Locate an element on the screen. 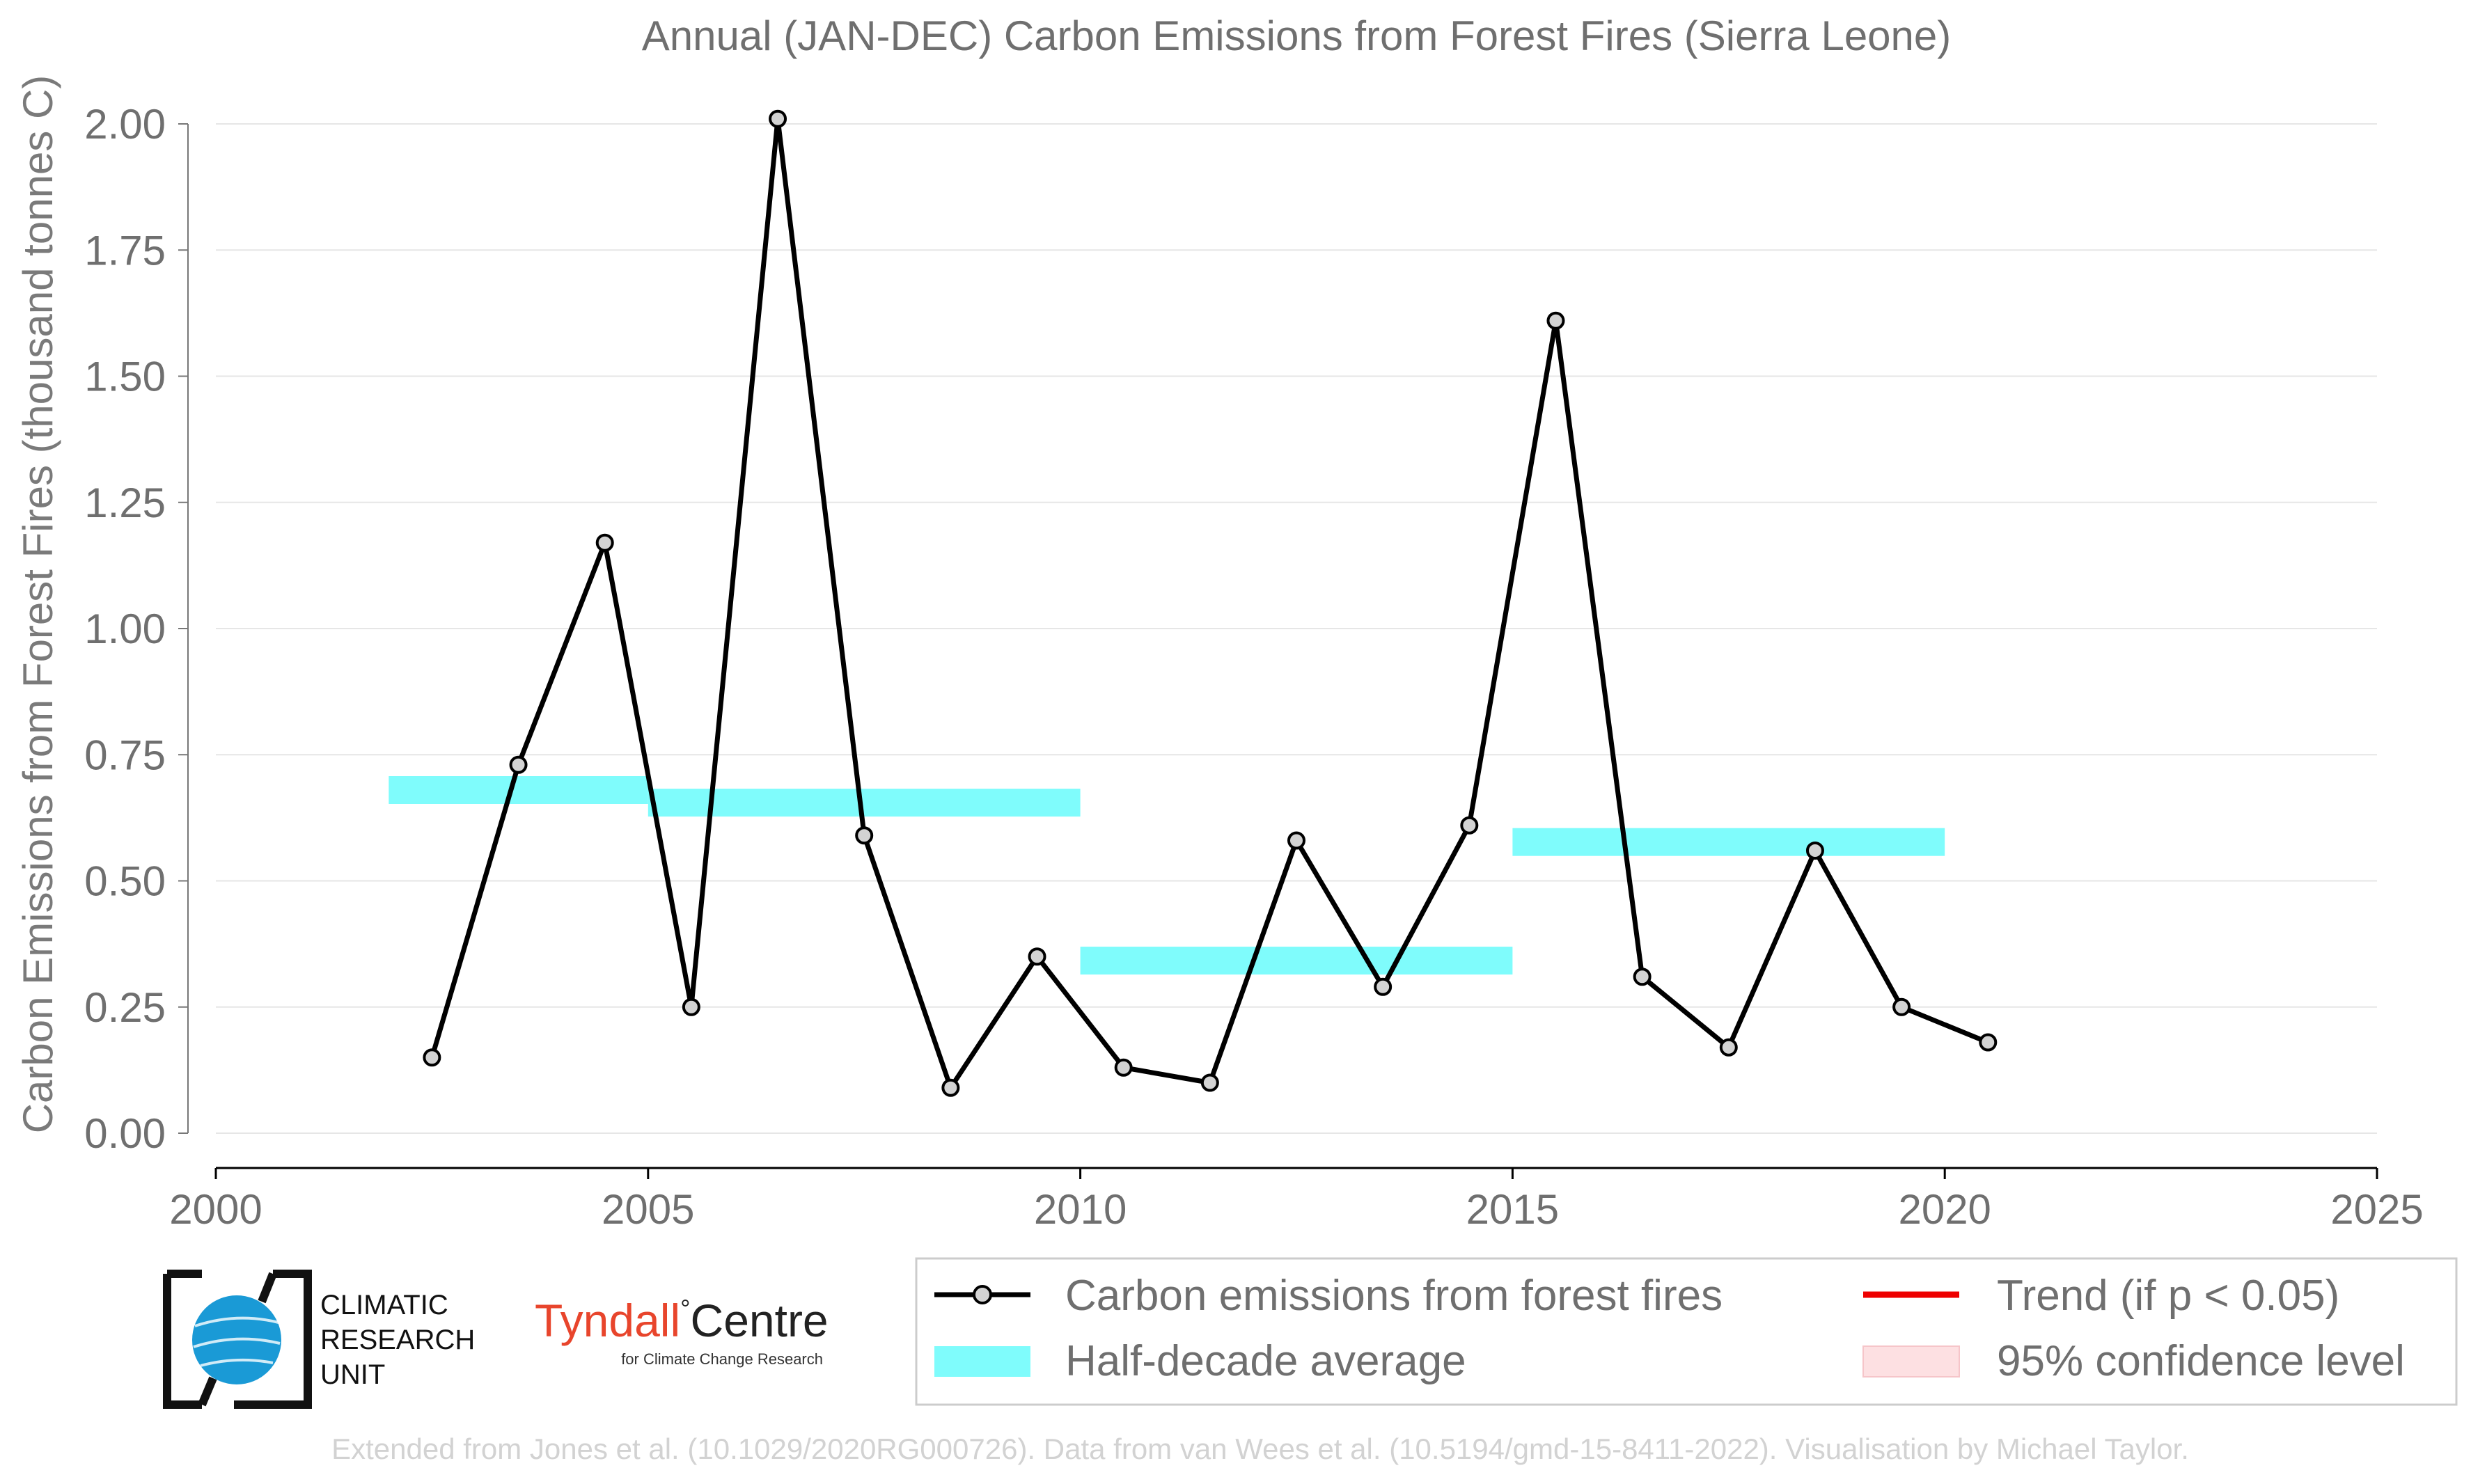 Image resolution: width=2471 pixels, height=1484 pixels. cru-text-2: RESEARCH is located at coordinates (397, 1340).